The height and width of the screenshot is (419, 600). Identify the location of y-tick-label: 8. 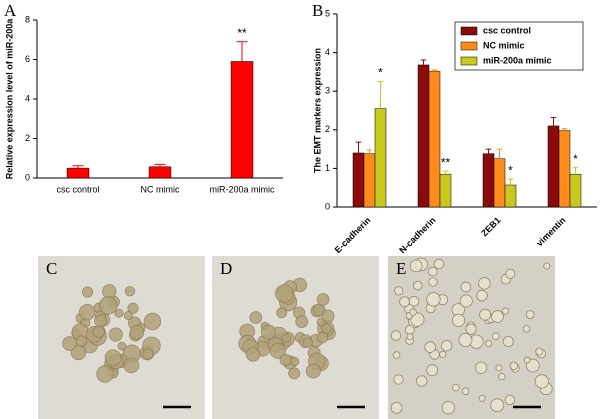
(27, 19).